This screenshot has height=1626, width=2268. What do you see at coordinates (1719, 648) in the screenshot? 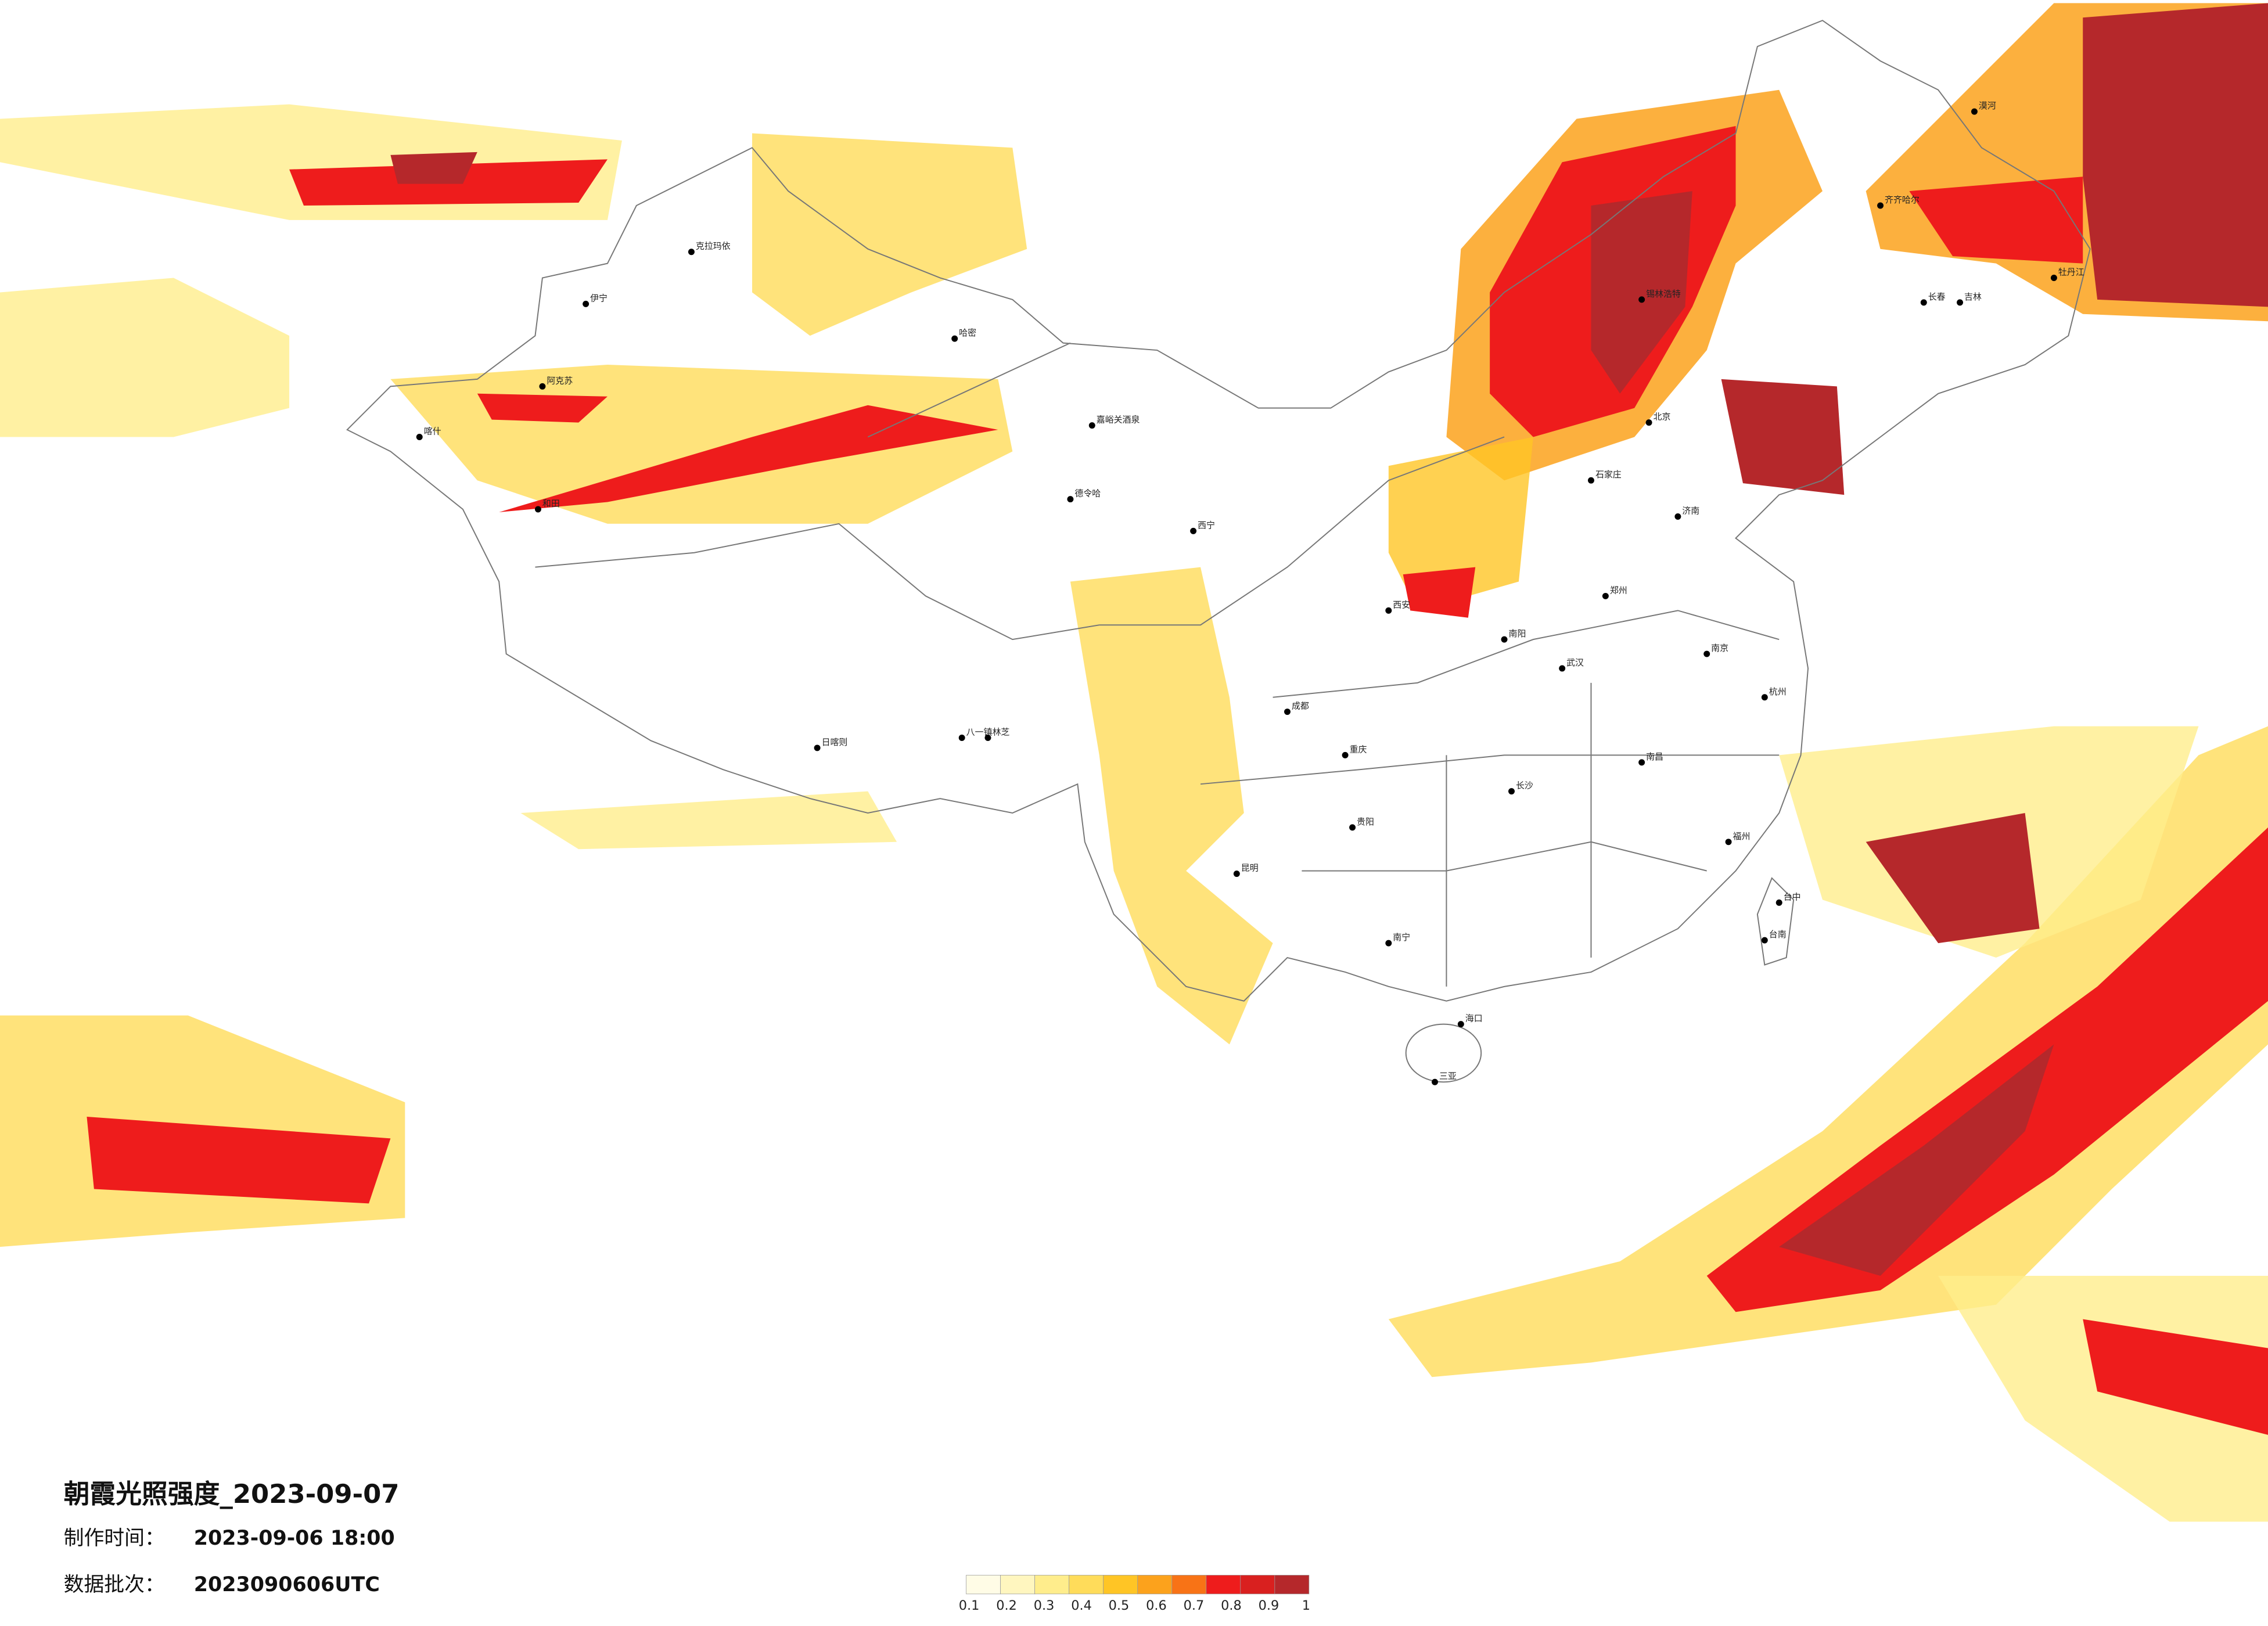
I see `city-label: 南京` at bounding box center [1719, 648].